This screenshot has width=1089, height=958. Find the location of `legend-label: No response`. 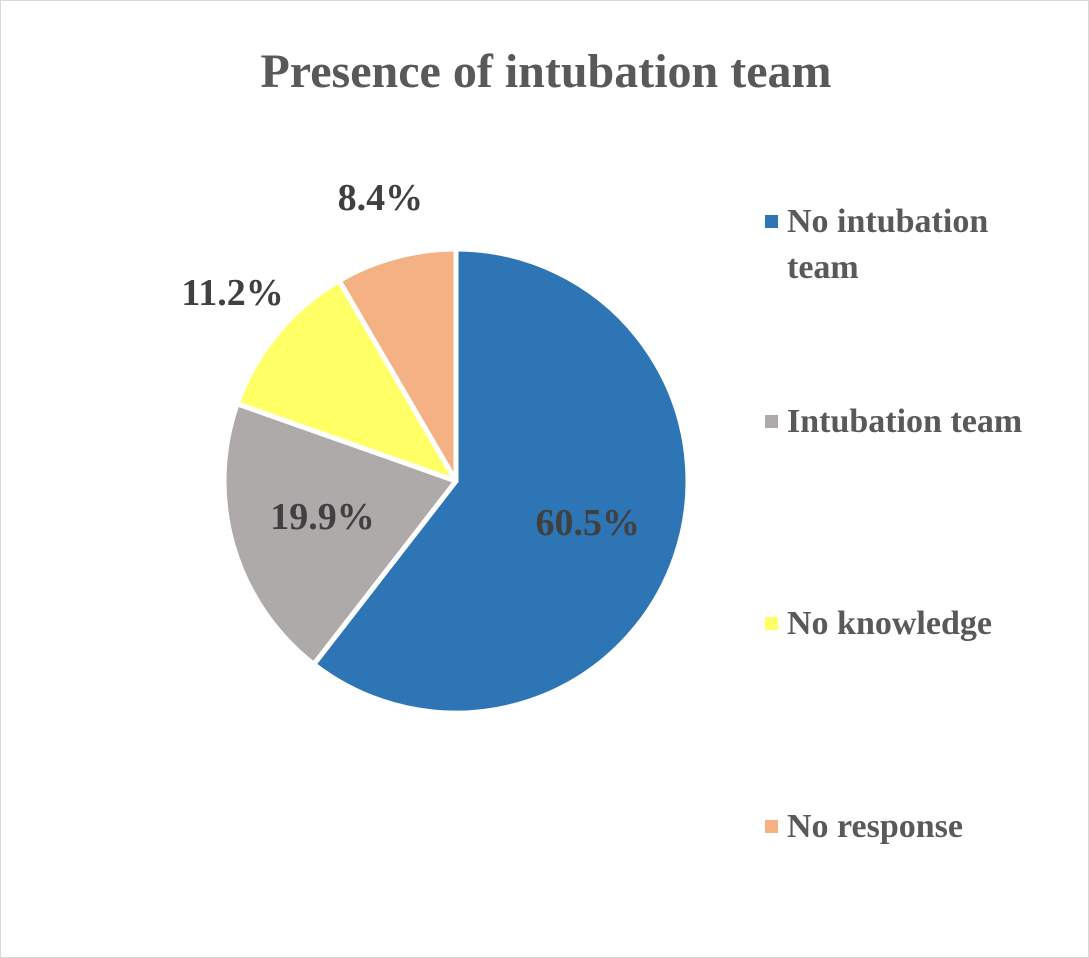

legend-label: No response is located at coordinates (875, 826).